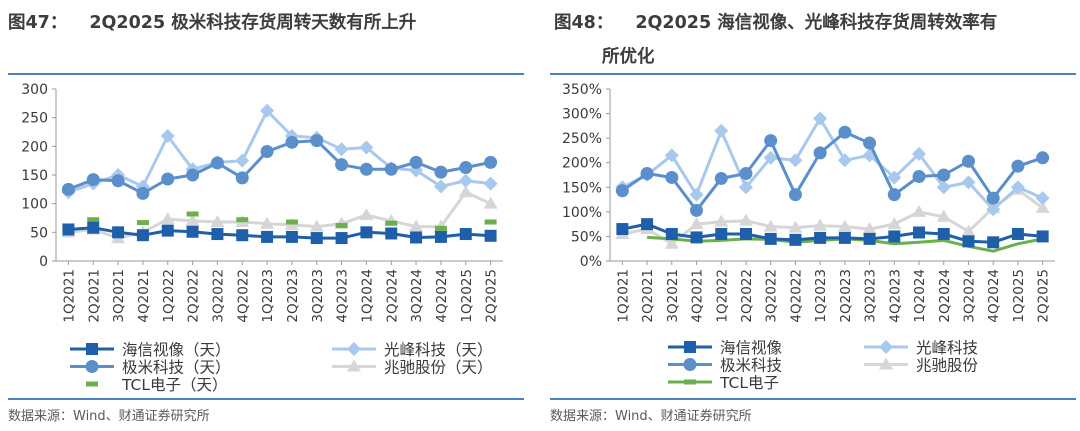  Describe the element at coordinates (243, 296) in the screenshot. I see `x-tick-label: 4Q2022` at that location.